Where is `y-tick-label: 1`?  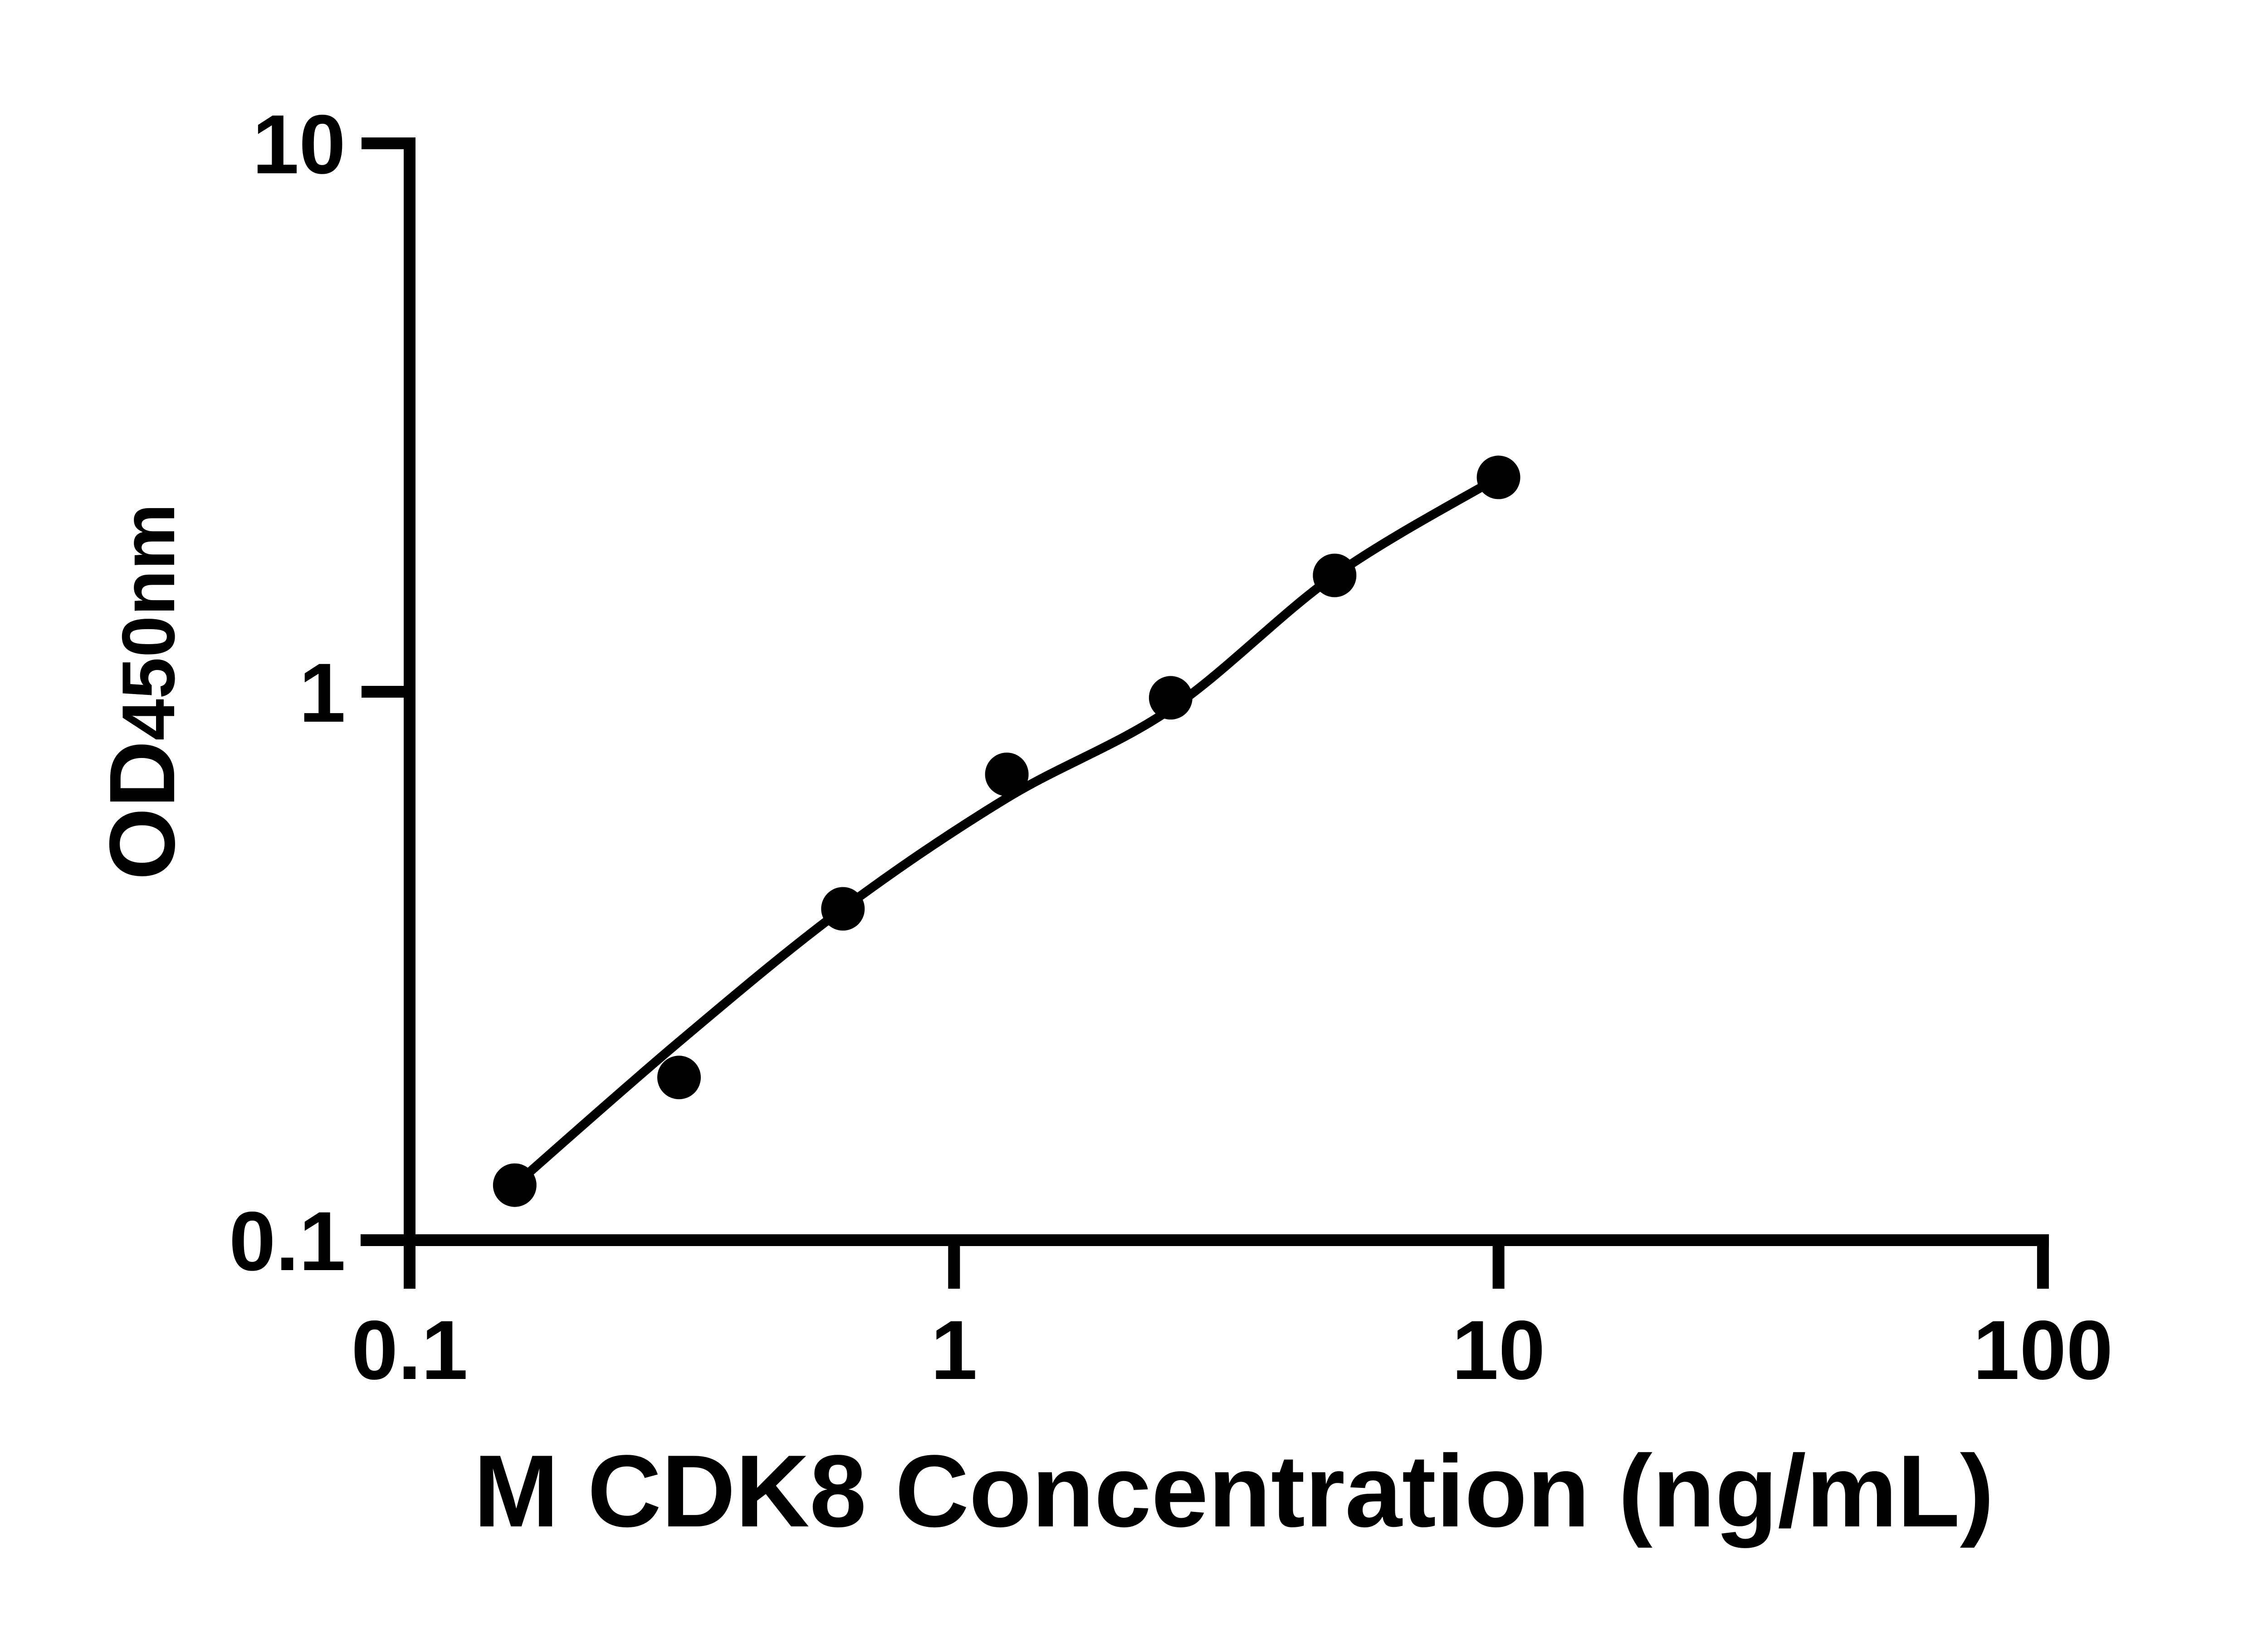
y-tick-label: 1 is located at coordinates (323, 693).